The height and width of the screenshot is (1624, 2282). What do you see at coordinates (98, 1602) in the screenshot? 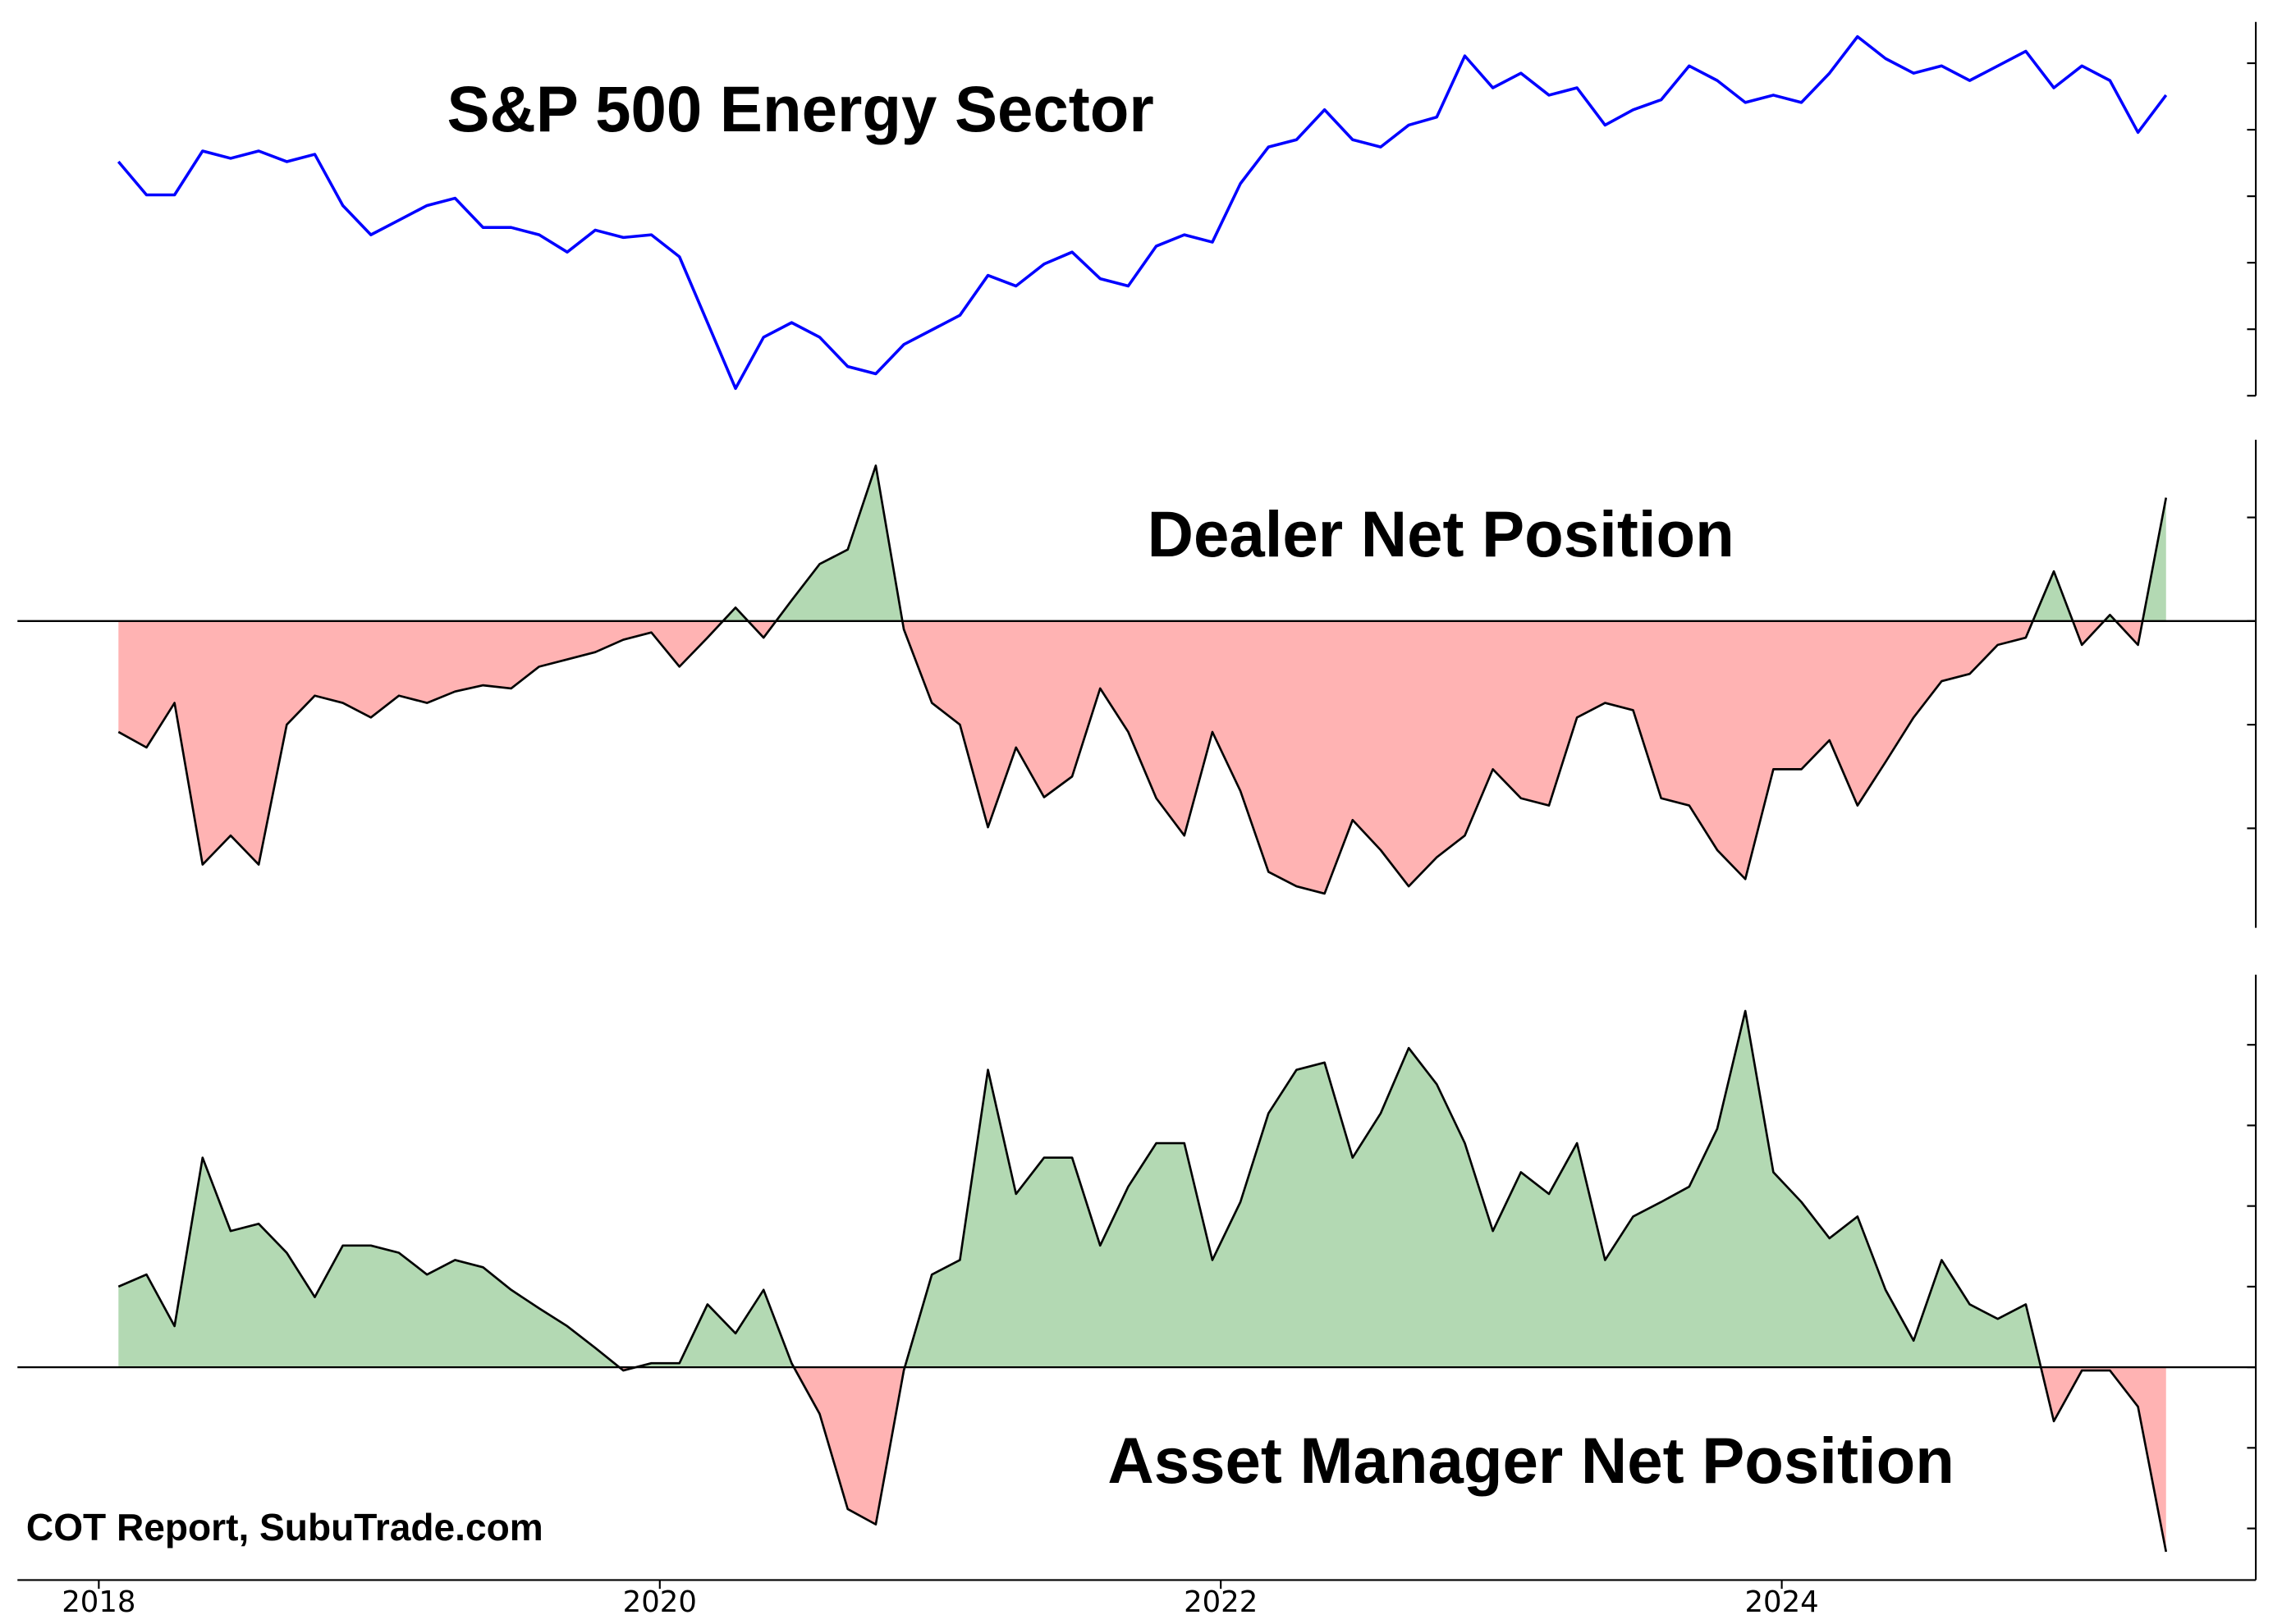
I see `x-tick-label: 2018` at bounding box center [98, 1602].